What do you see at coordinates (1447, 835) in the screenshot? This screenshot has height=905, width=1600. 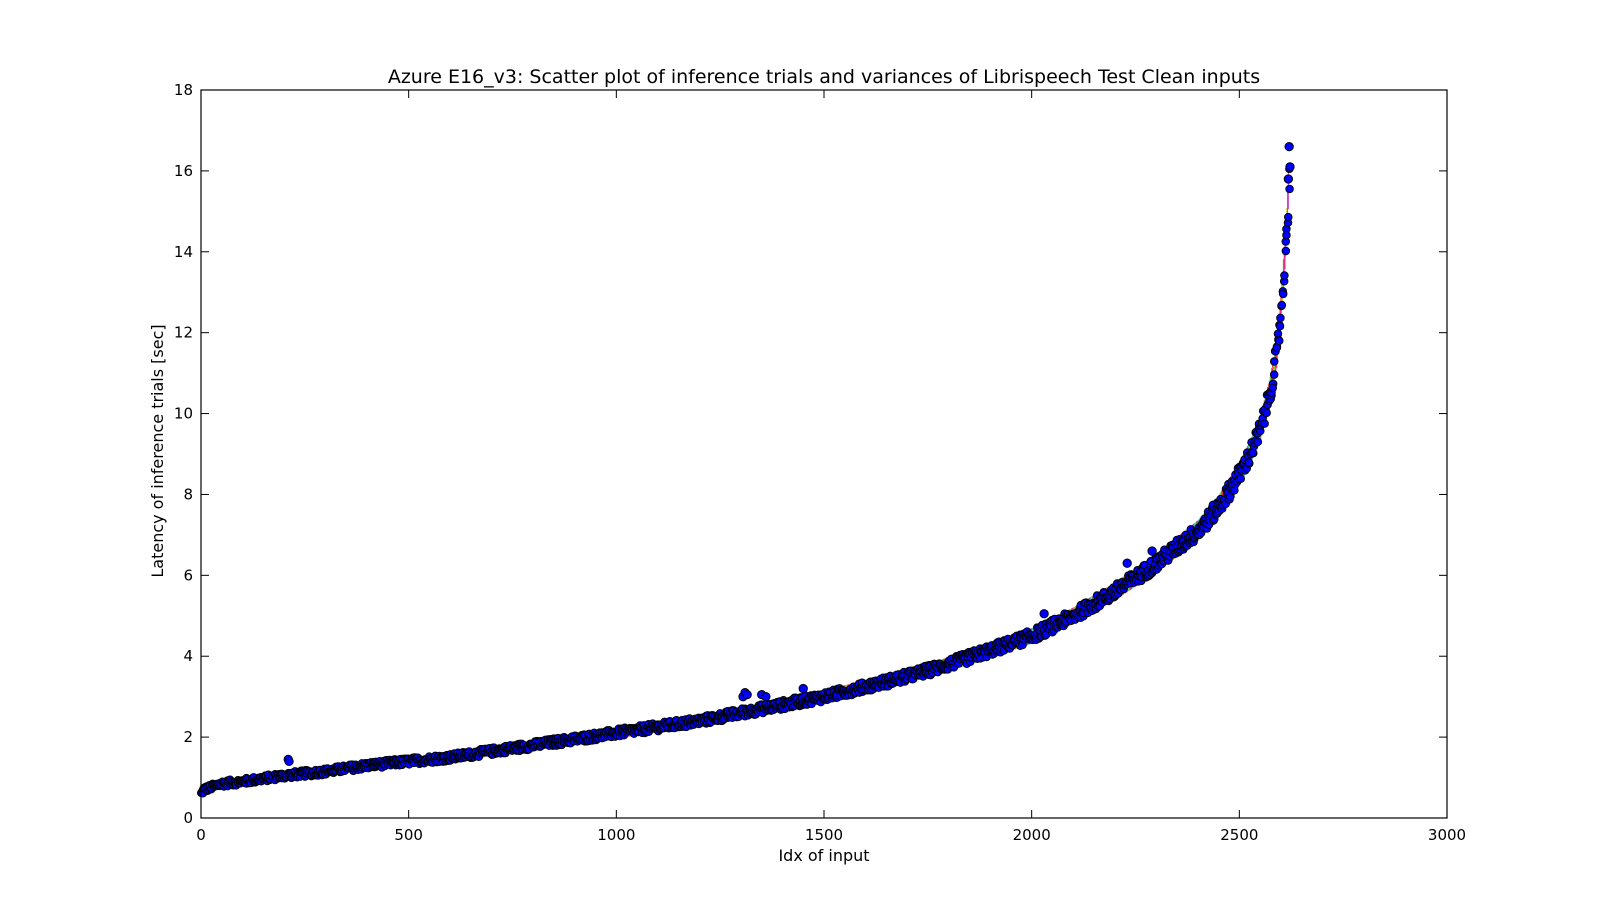 I see `x-tick-label: 3000` at bounding box center [1447, 835].